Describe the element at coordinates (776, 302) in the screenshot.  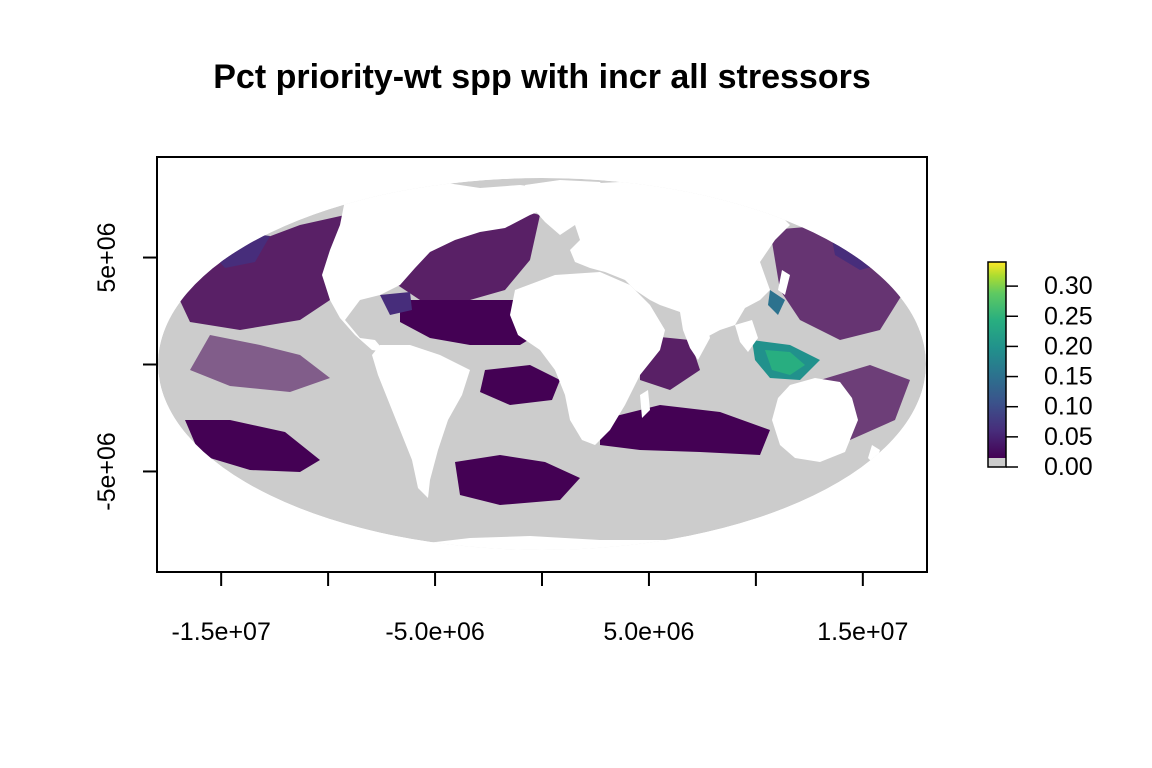
I see `patch-japan-coast` at that location.